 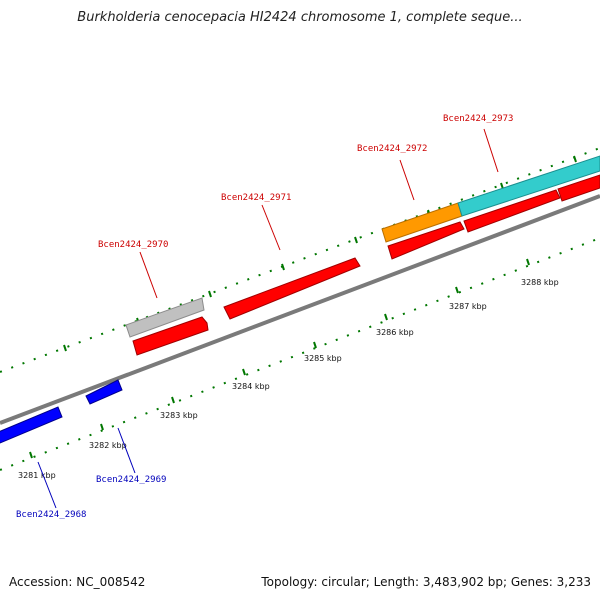 I want to click on gene-label-bcen2424-2968: Bcen2424_2968, so click(x=51, y=515).